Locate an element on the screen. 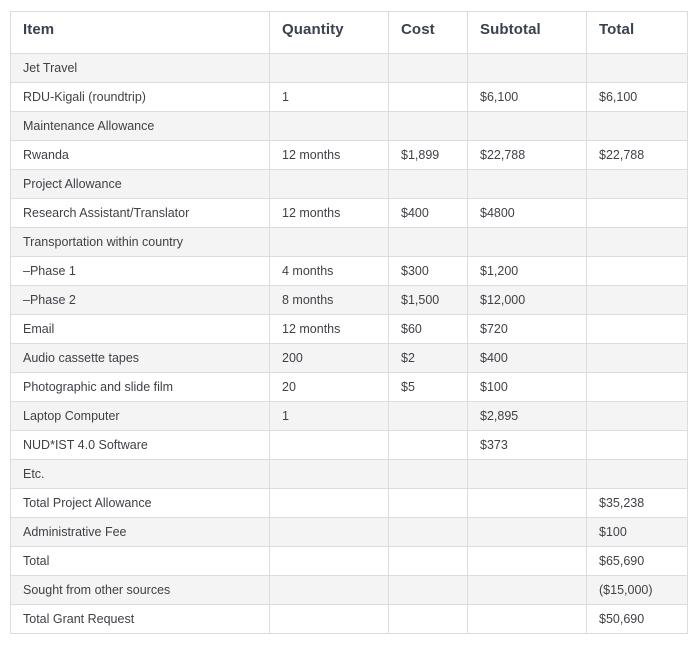  table-row: Total $65,690 is located at coordinates (349, 561).